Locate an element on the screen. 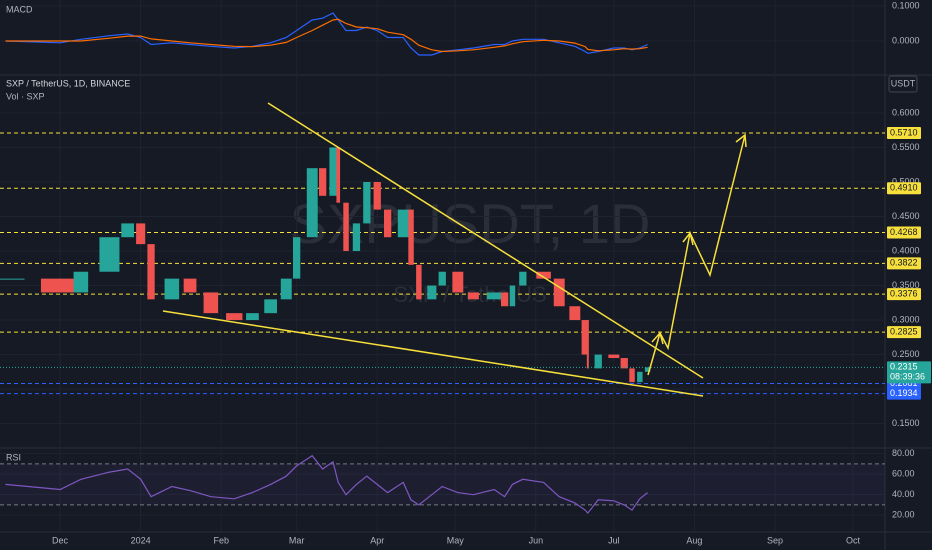 This screenshot has width=932, height=550. y-tick-label: 0.1000 is located at coordinates (906, 5).